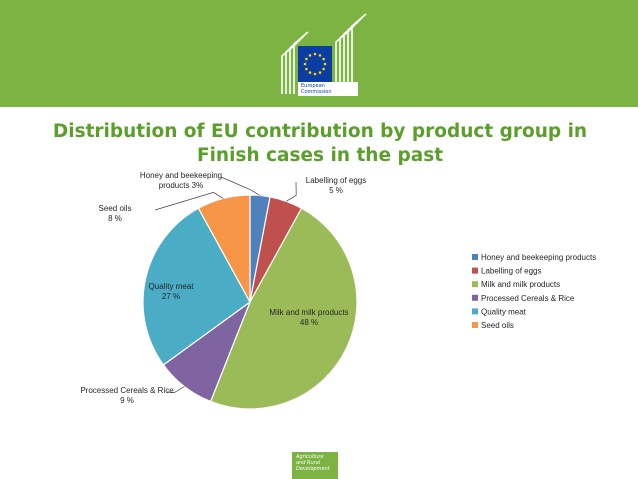 Image resolution: width=638 pixels, height=479 pixels. I want to click on pie-slice-seed-oils, so click(224, 248).